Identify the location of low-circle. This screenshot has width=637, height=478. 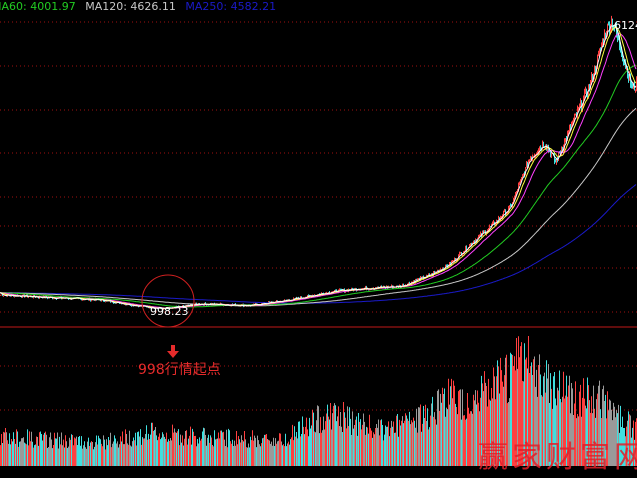
(168, 301).